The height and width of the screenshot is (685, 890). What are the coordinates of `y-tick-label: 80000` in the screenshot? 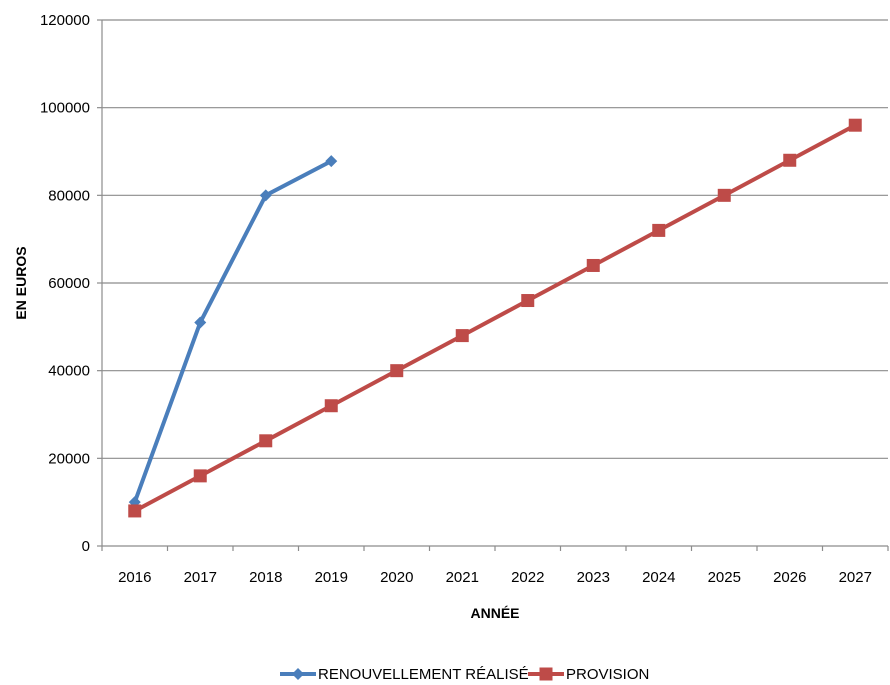 It's located at (69, 195).